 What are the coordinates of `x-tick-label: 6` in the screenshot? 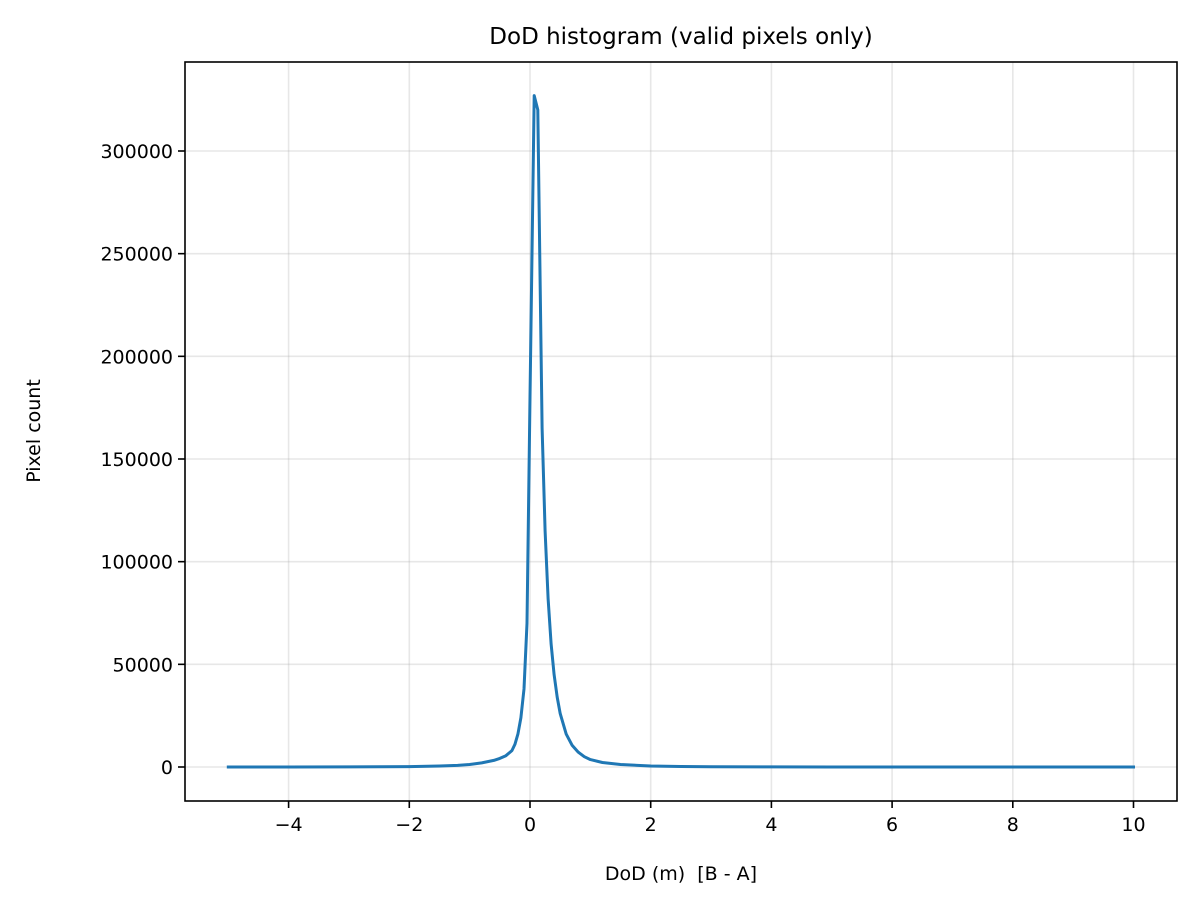 It's located at (892, 825).